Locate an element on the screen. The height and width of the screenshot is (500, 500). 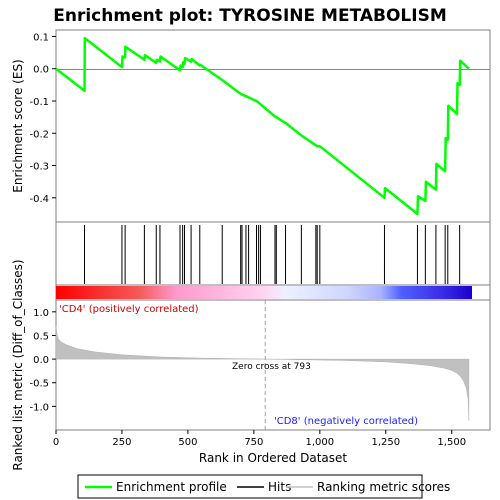
es-y-tick-label: -0.1 is located at coordinates (39, 102).